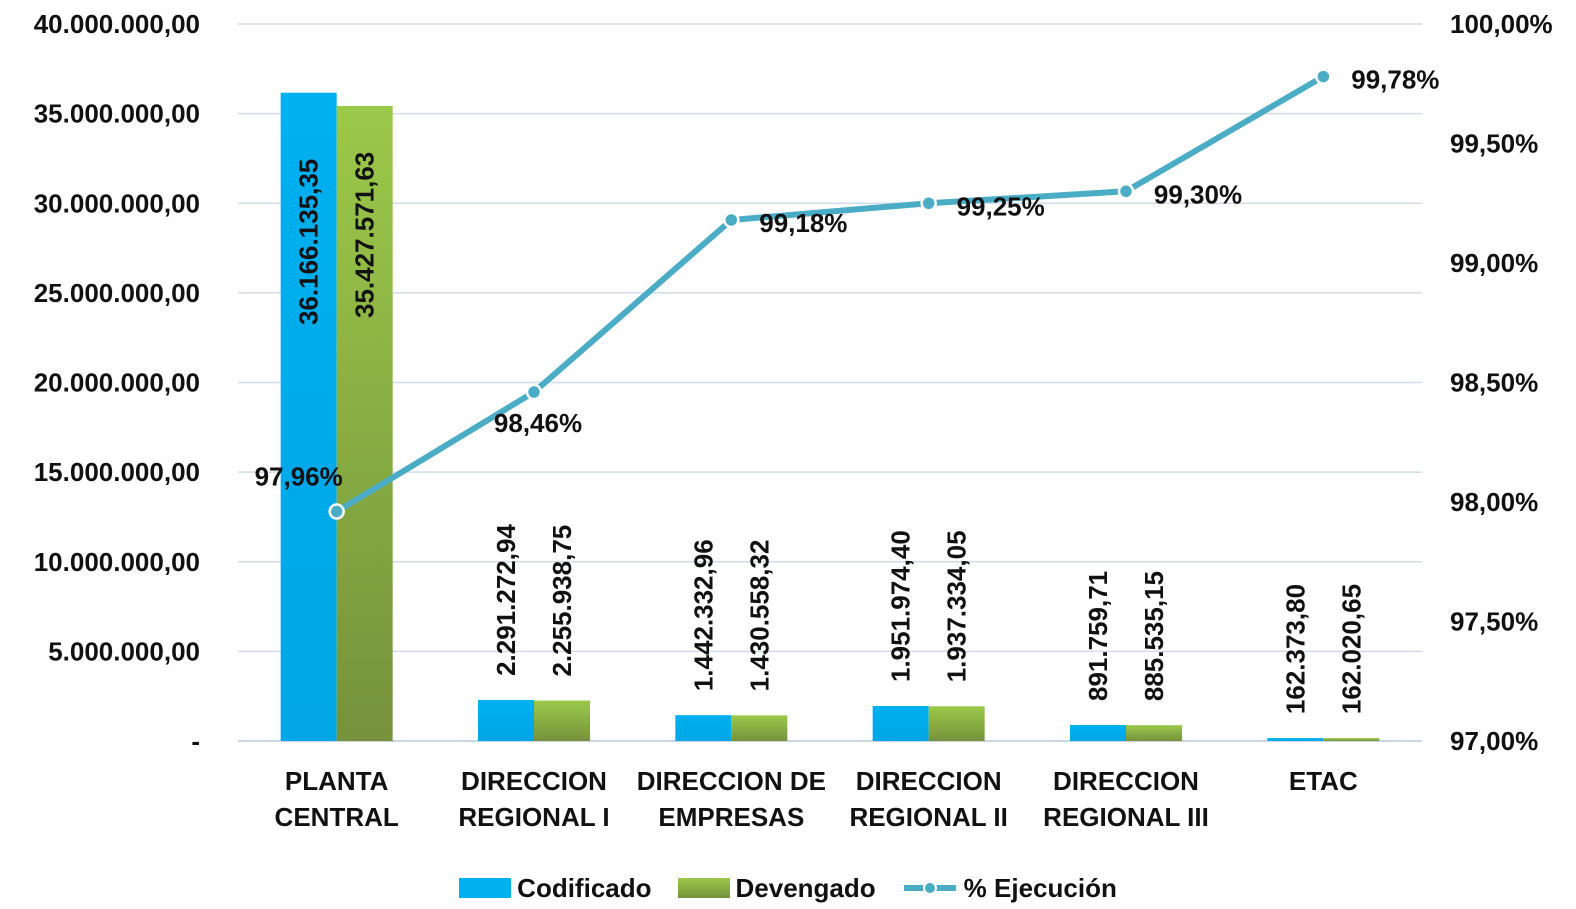 This screenshot has height=909, width=1576. Describe the element at coordinates (117, 114) in the screenshot. I see `left-tick-label: 35.000.000,00` at that location.